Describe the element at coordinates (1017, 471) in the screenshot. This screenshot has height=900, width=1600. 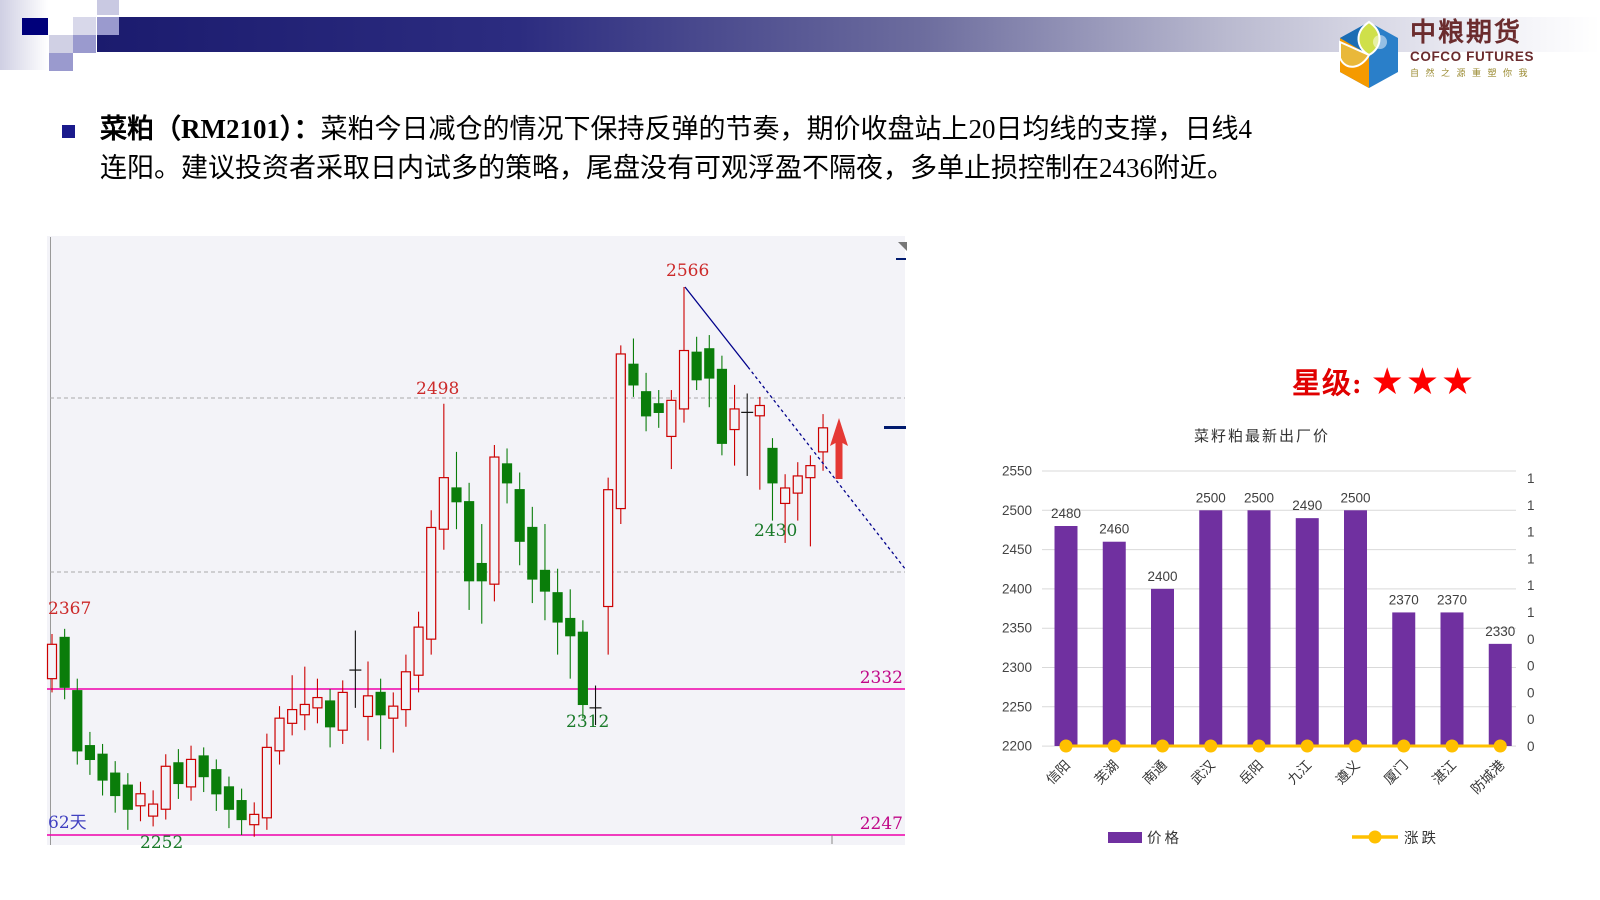
I see `y-axis-label: 2550` at that location.